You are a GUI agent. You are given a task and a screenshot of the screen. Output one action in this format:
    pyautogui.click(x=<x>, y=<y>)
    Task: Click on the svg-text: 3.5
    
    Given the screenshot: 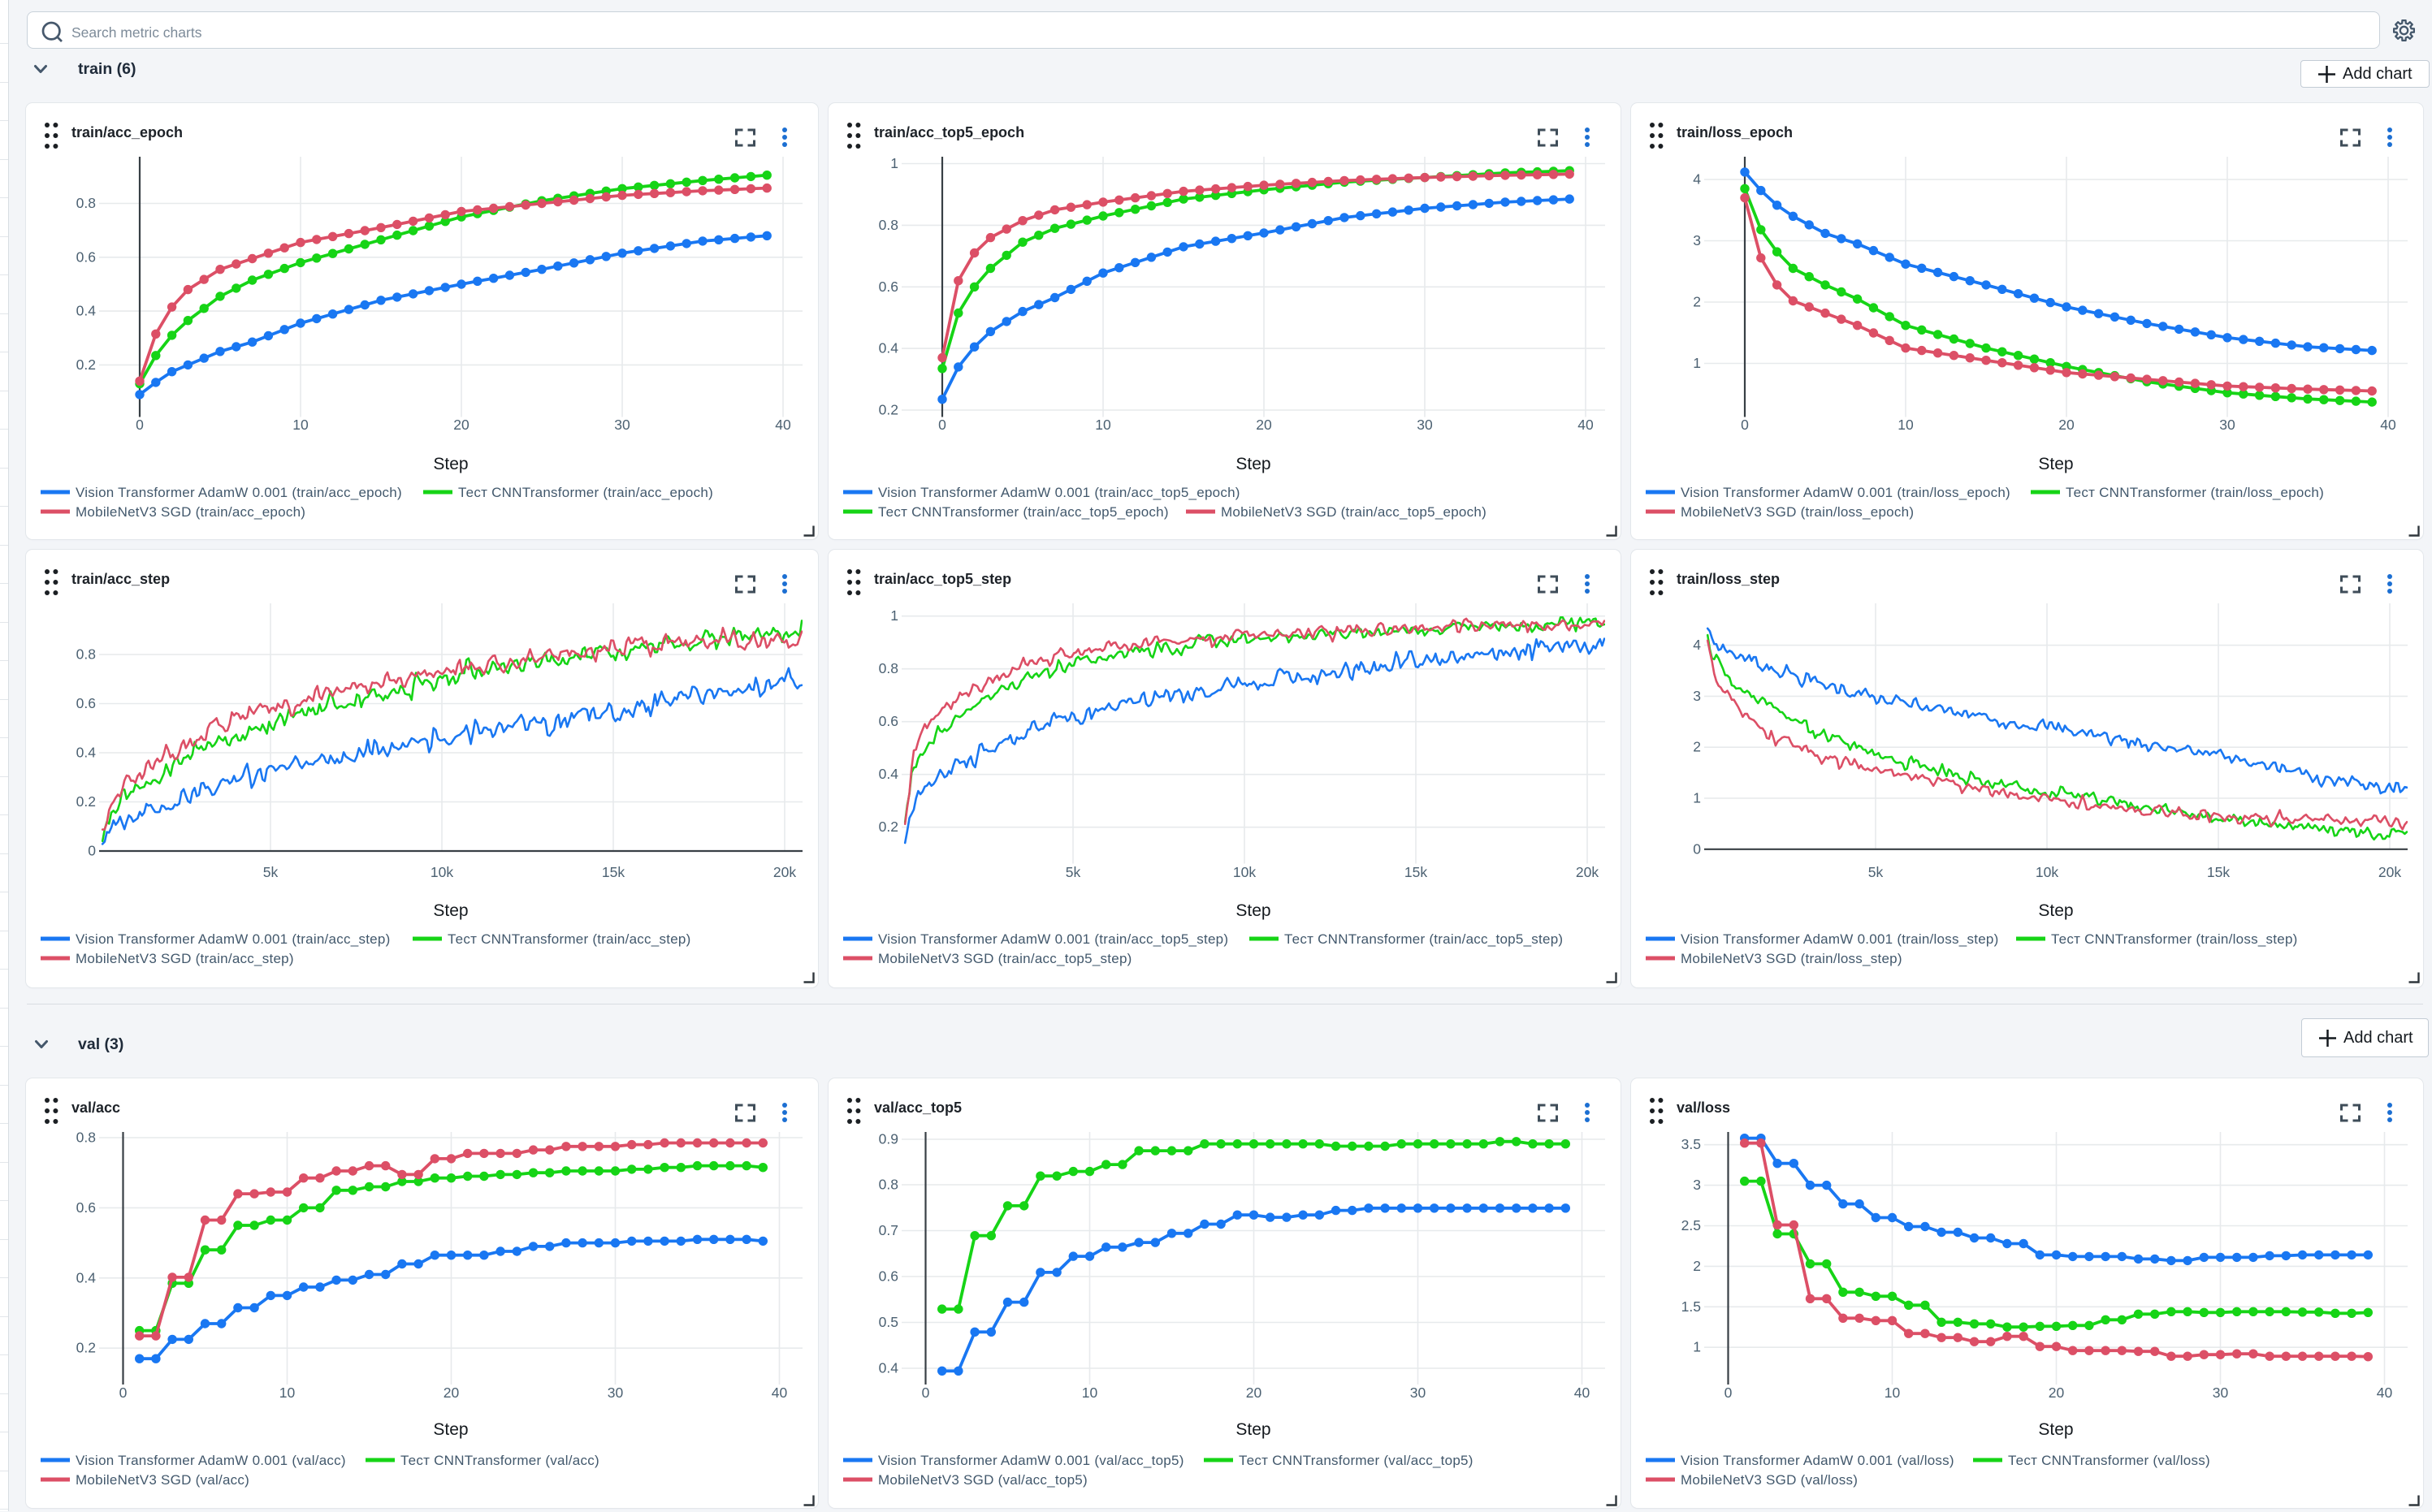 What is the action you would take?
    pyautogui.click(x=1691, y=1144)
    